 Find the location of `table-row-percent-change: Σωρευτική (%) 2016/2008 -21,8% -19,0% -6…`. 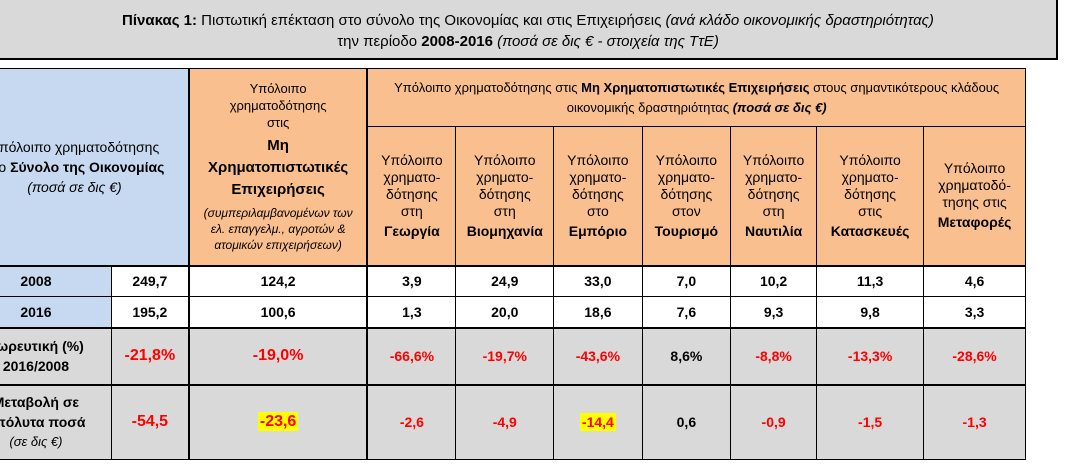

table-row-percent-change: Σωρευτική (%) 2016/2008 -21,8% -19,0% -6… is located at coordinates (513, 355).